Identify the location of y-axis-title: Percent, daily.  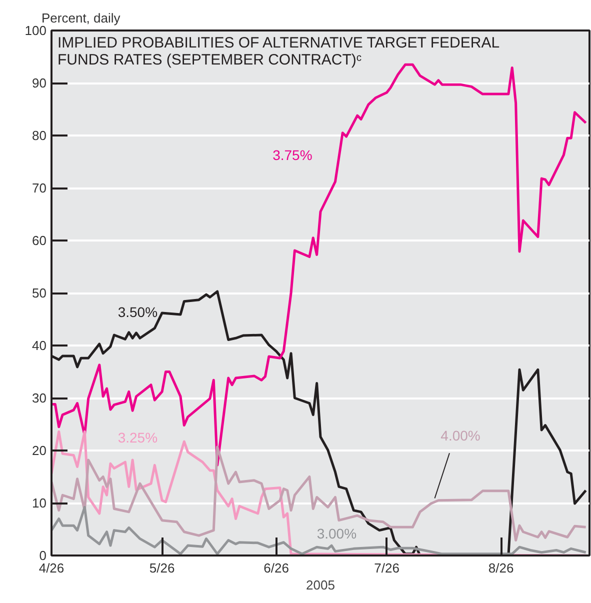
(81, 18).